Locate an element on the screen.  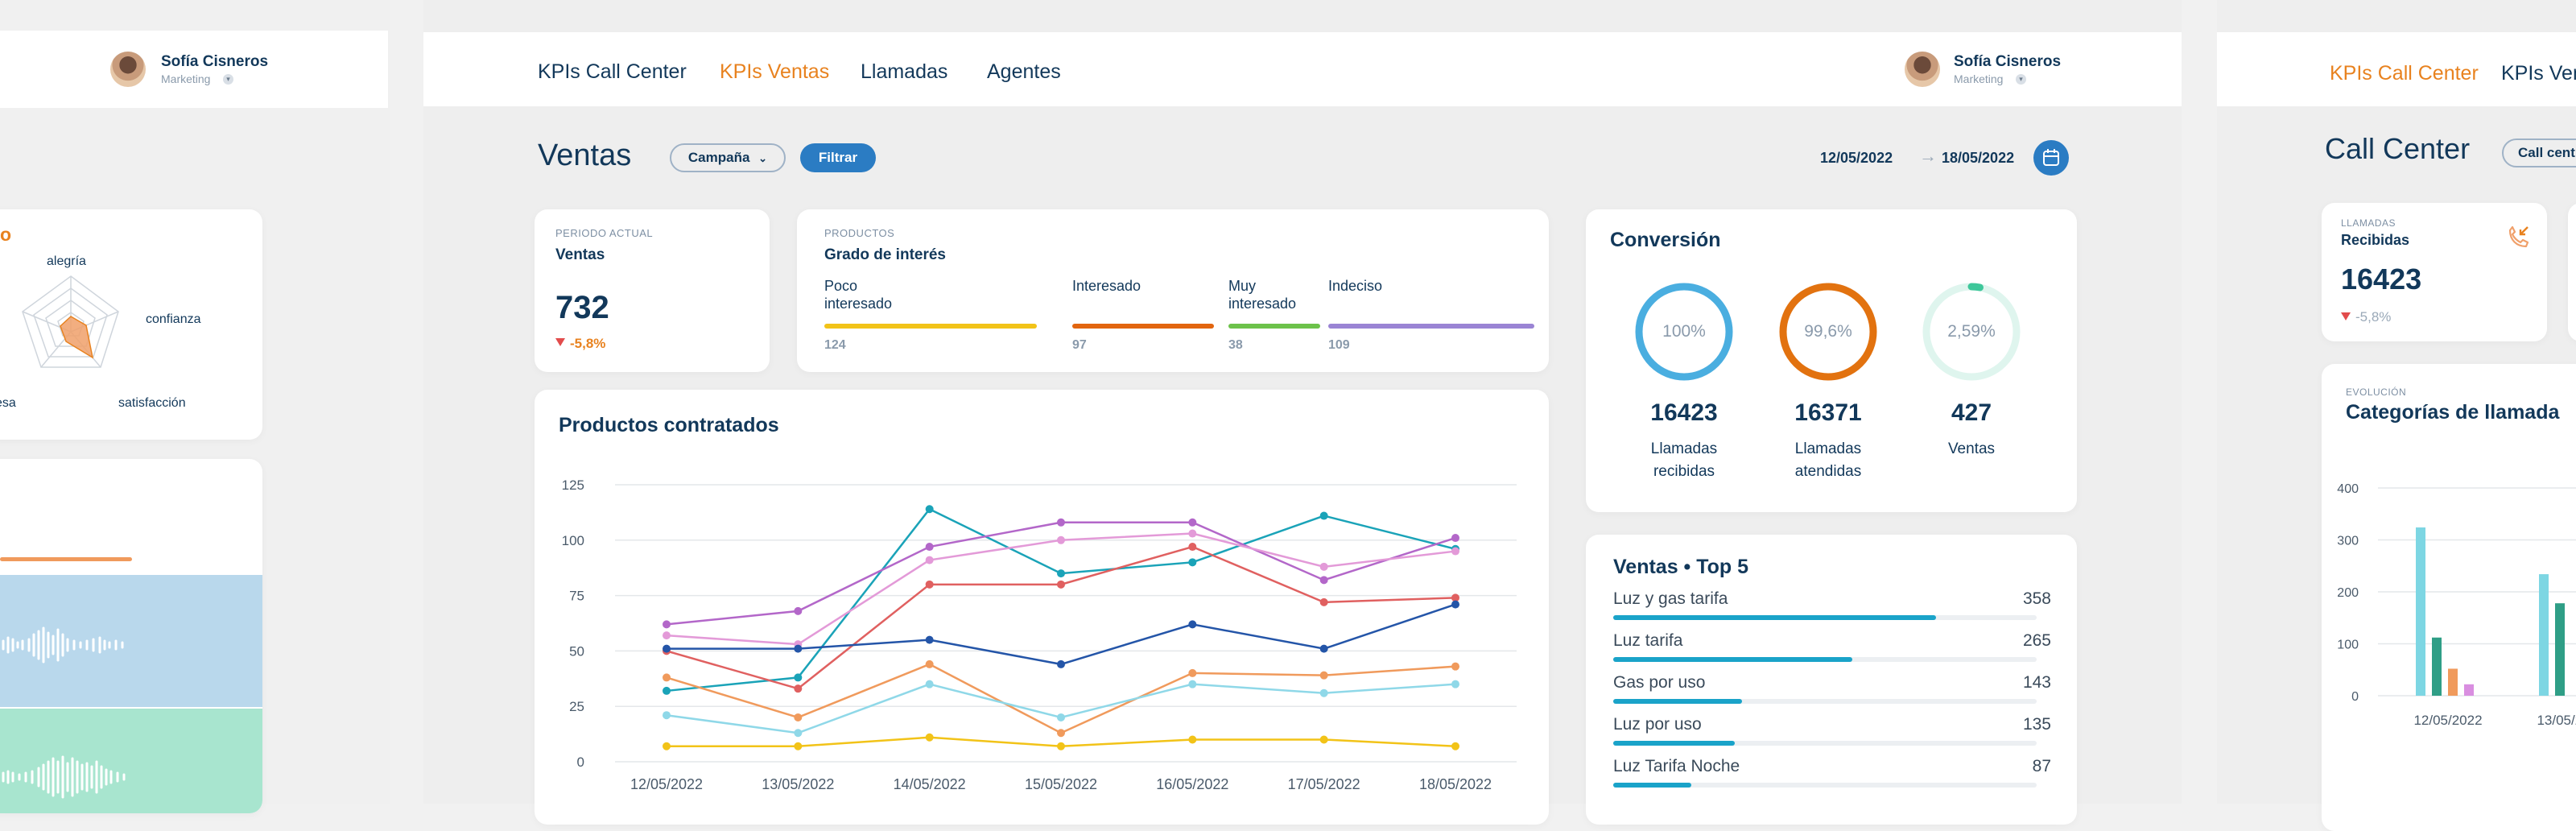
y-tick-label: 400 is located at coordinates (2348, 489).